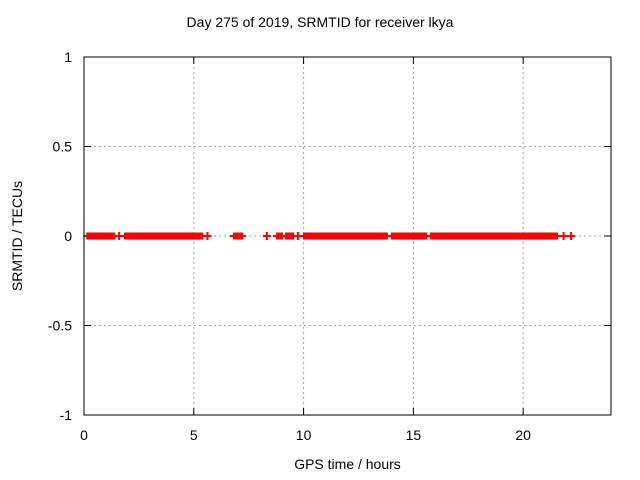 The width and height of the screenshot is (640, 480). Describe the element at coordinates (414, 435) in the screenshot. I see `x-tick-label: 15` at that location.